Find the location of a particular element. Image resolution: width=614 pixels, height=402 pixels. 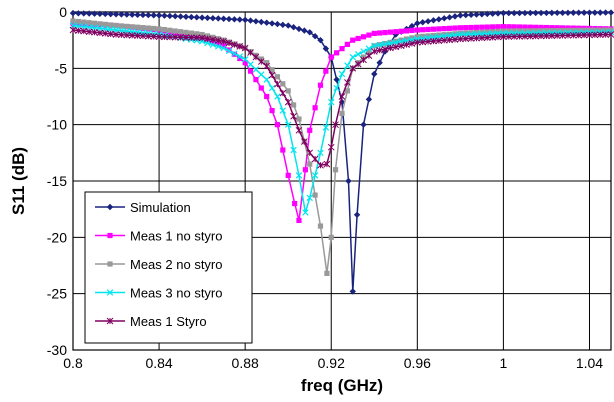

legend-label: Meas 1 no styro is located at coordinates (176, 236).